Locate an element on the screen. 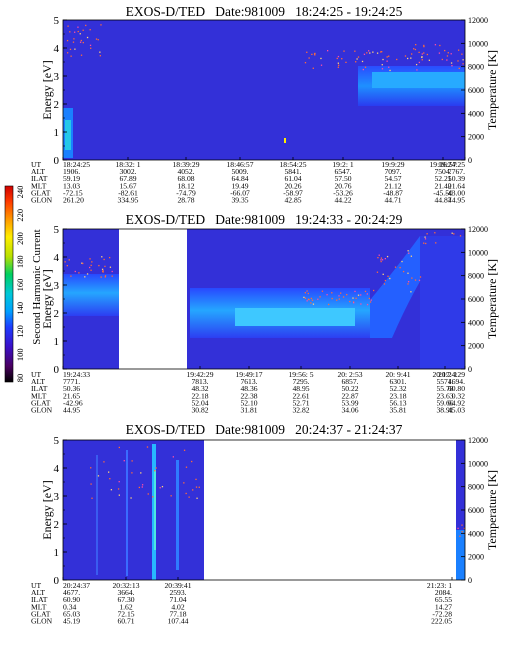 The height and width of the screenshot is (649, 505). y-tick-label: 3 is located at coordinates (57, 497).